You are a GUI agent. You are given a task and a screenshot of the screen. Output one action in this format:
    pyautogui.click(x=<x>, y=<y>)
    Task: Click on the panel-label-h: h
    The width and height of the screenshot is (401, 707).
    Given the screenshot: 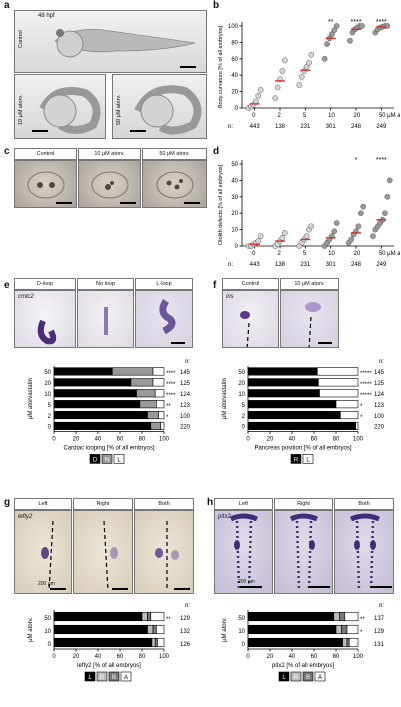 What is the action you would take?
    pyautogui.click(x=210, y=502)
    